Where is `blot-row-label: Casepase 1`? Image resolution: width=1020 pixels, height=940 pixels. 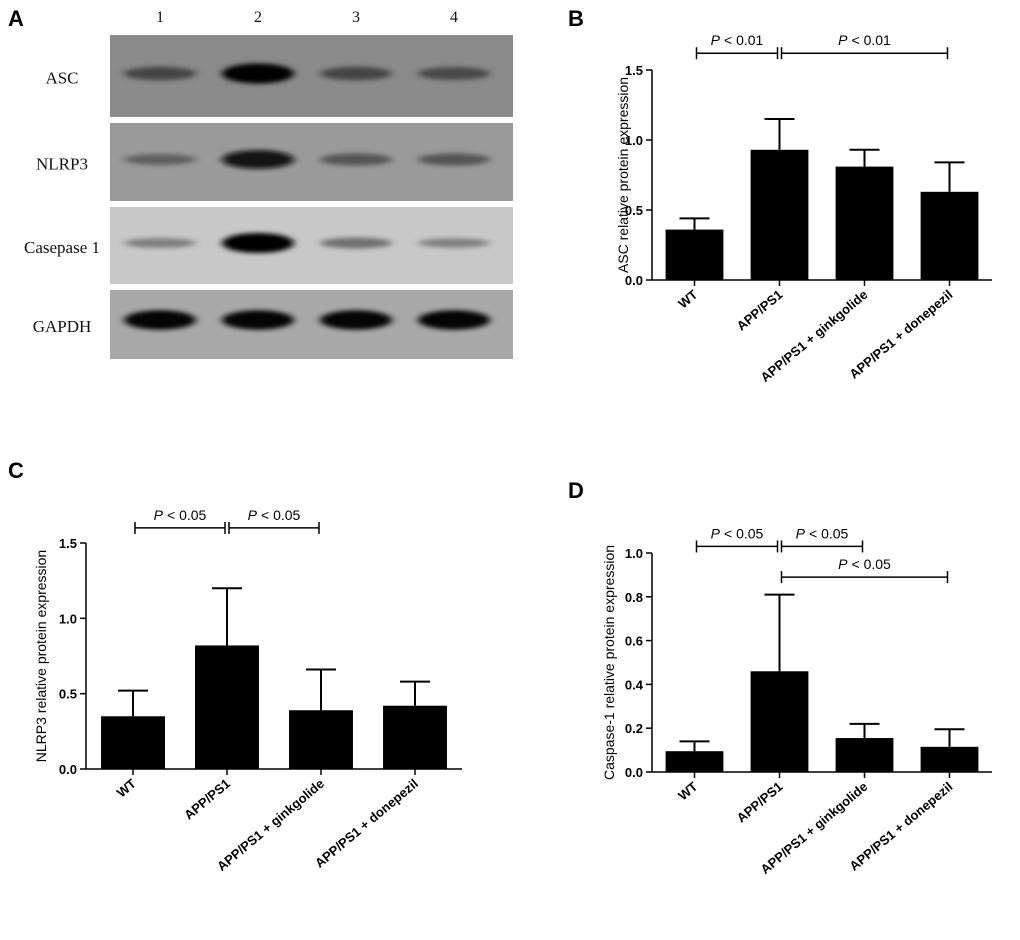
blot-row-label: Casepase 1 is located at coordinates (62, 247).